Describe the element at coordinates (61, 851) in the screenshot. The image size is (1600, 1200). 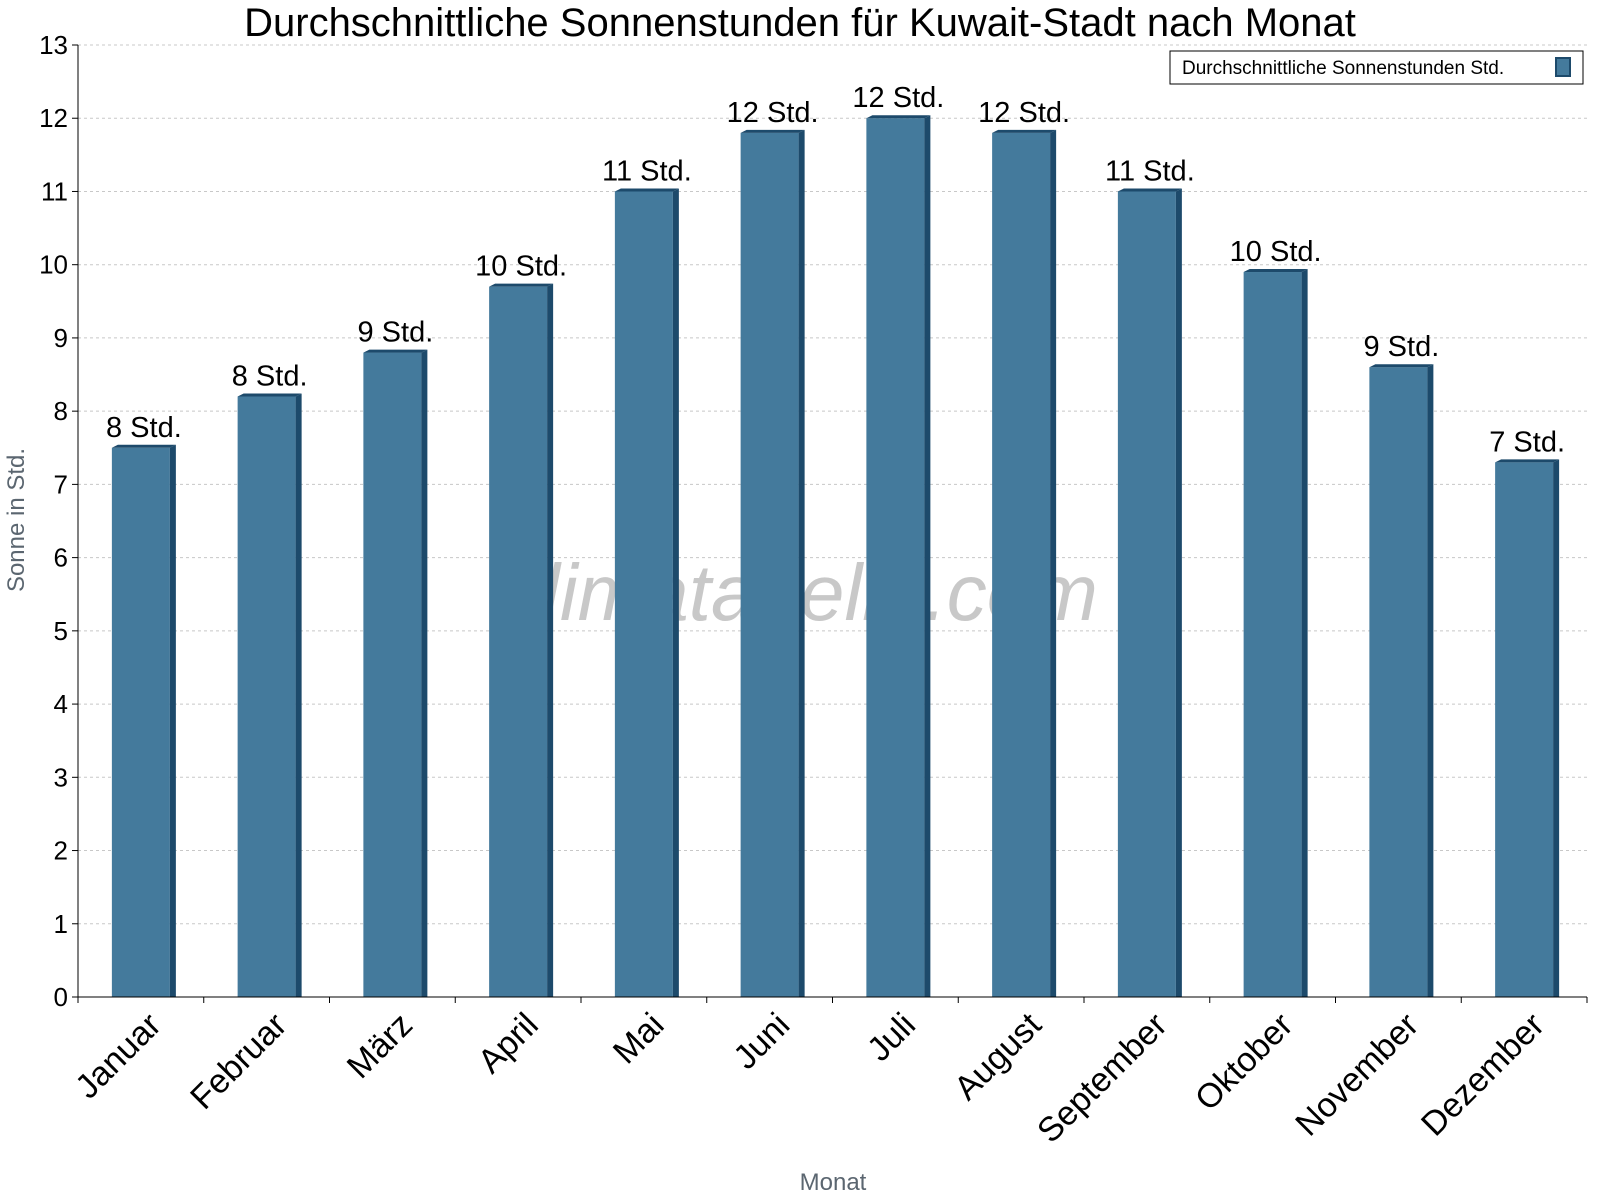
I see `y-tick-label: 2` at that location.